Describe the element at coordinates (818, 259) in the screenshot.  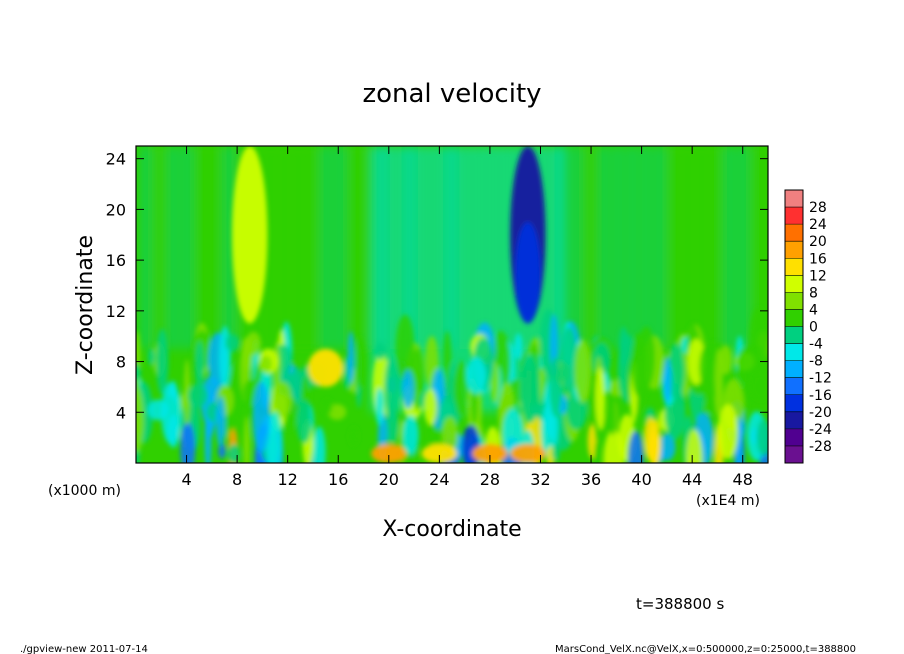
I see `colorbar-label: 16` at that location.